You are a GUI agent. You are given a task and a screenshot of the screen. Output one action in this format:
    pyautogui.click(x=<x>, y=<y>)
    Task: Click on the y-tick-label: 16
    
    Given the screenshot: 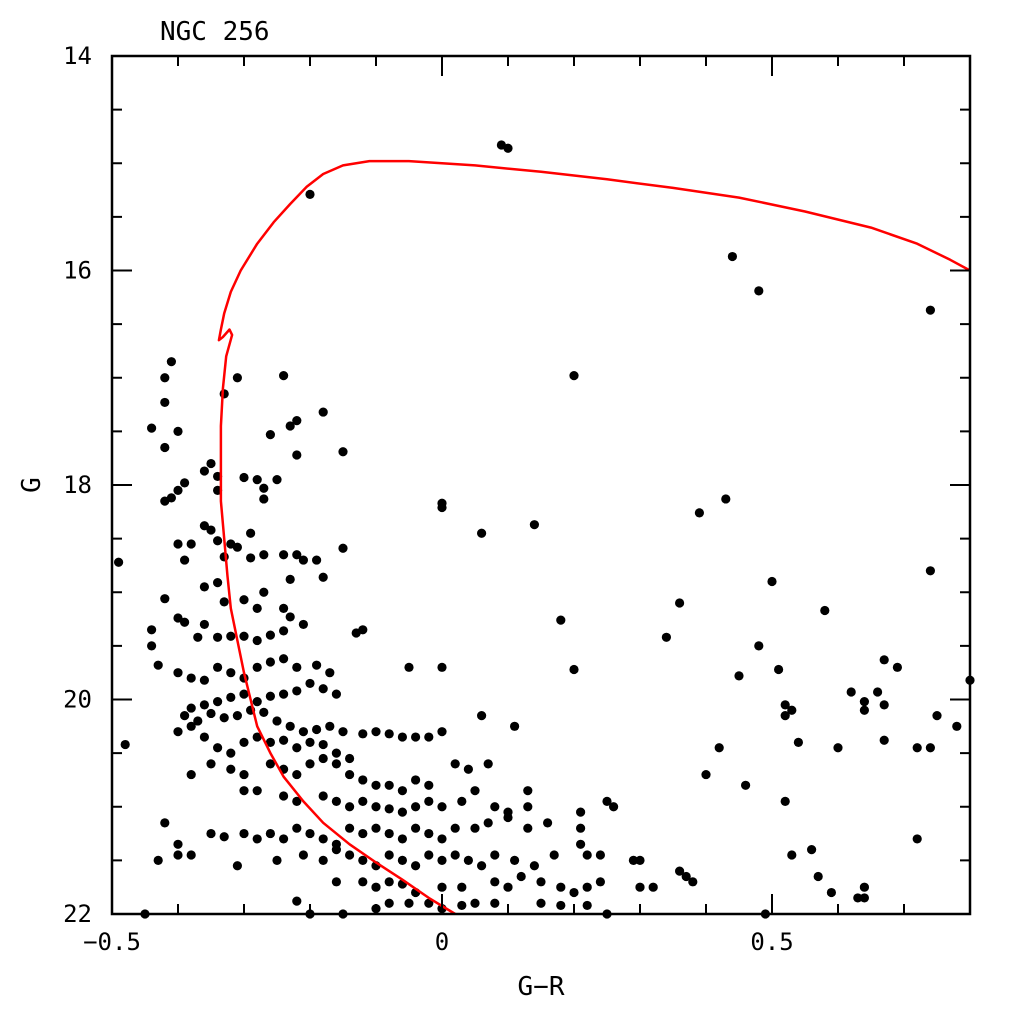 What is the action you would take?
    pyautogui.click(x=77, y=271)
    